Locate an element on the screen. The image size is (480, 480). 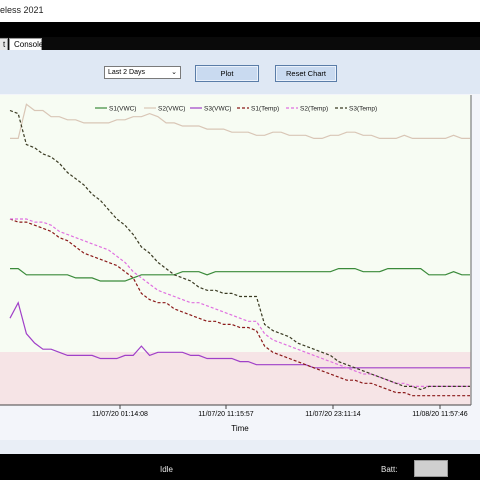
range-select: Last 2 Days ⌄ is located at coordinates (142, 72).